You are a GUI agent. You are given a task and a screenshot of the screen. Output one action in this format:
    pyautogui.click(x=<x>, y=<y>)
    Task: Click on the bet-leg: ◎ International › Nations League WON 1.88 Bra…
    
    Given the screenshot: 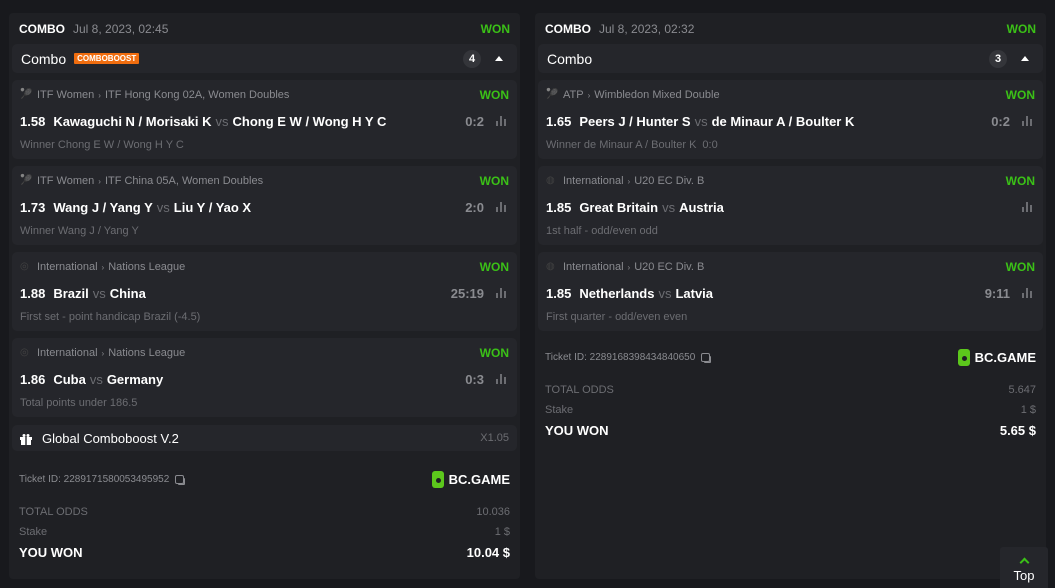 What is the action you would take?
    pyautogui.click(x=264, y=291)
    